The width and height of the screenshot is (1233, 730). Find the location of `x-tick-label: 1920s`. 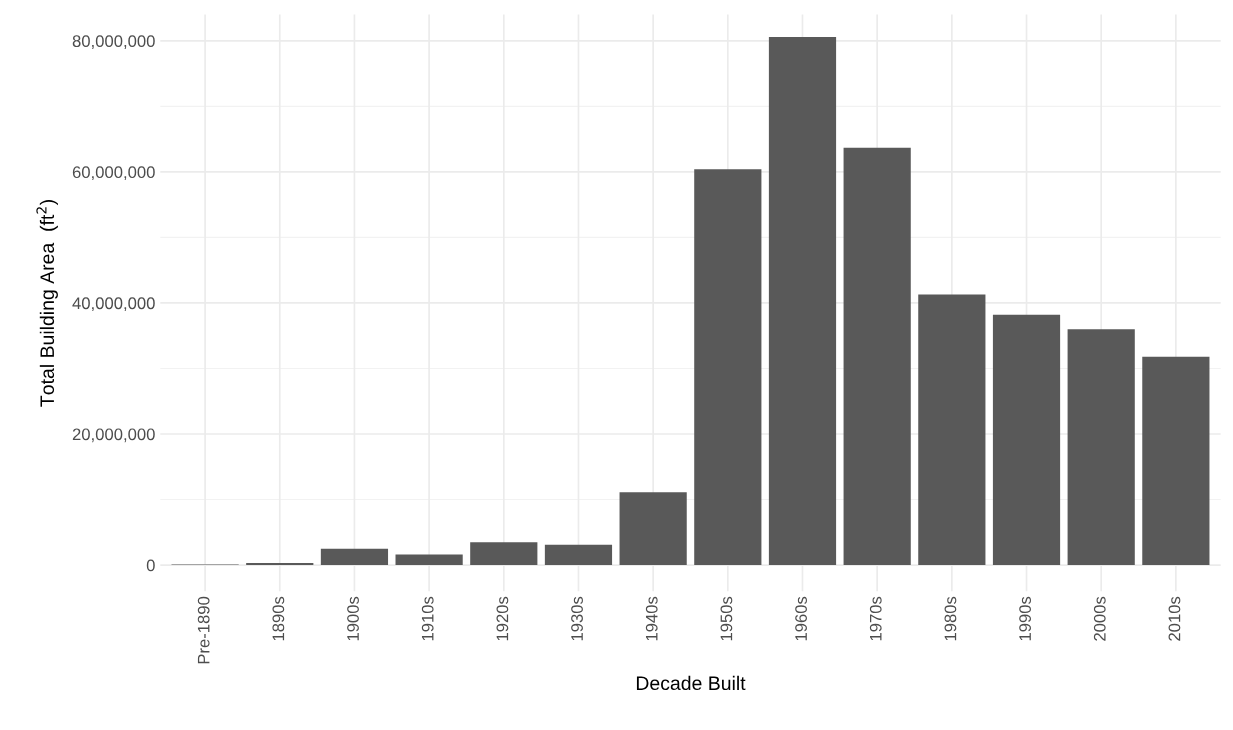

x-tick-label: 1920s is located at coordinates (502, 618).